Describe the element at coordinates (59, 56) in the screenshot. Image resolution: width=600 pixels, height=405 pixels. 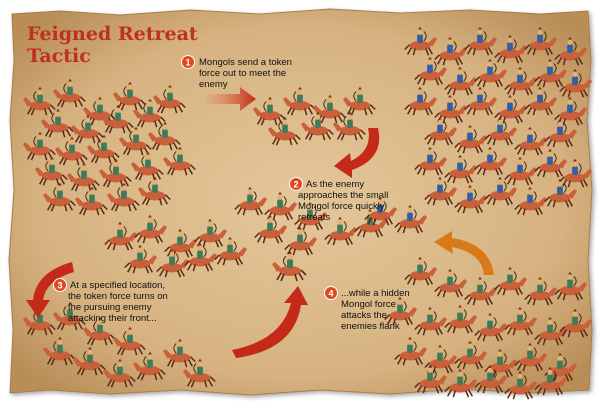
I see `diagram-title-line-2: Tactic` at that location.